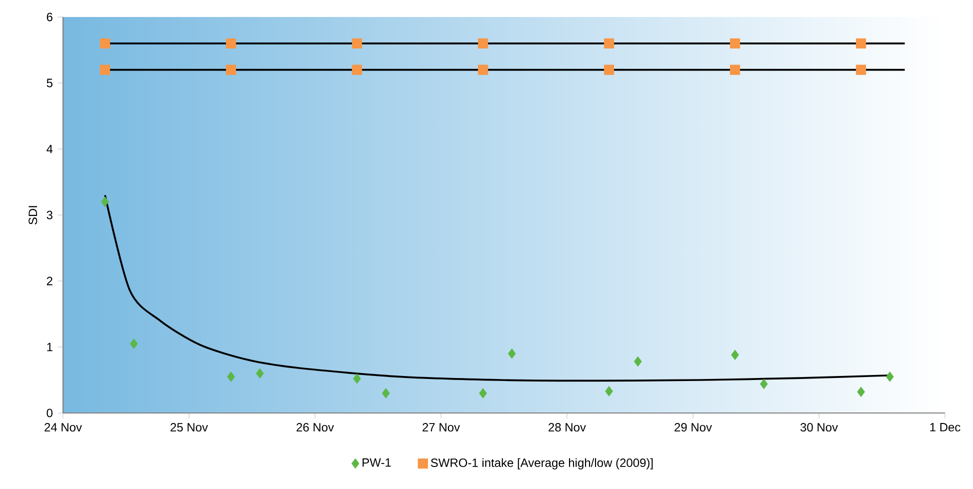 The width and height of the screenshot is (973, 489). What do you see at coordinates (49, 149) in the screenshot?
I see `y-tick-label: 4` at bounding box center [49, 149].